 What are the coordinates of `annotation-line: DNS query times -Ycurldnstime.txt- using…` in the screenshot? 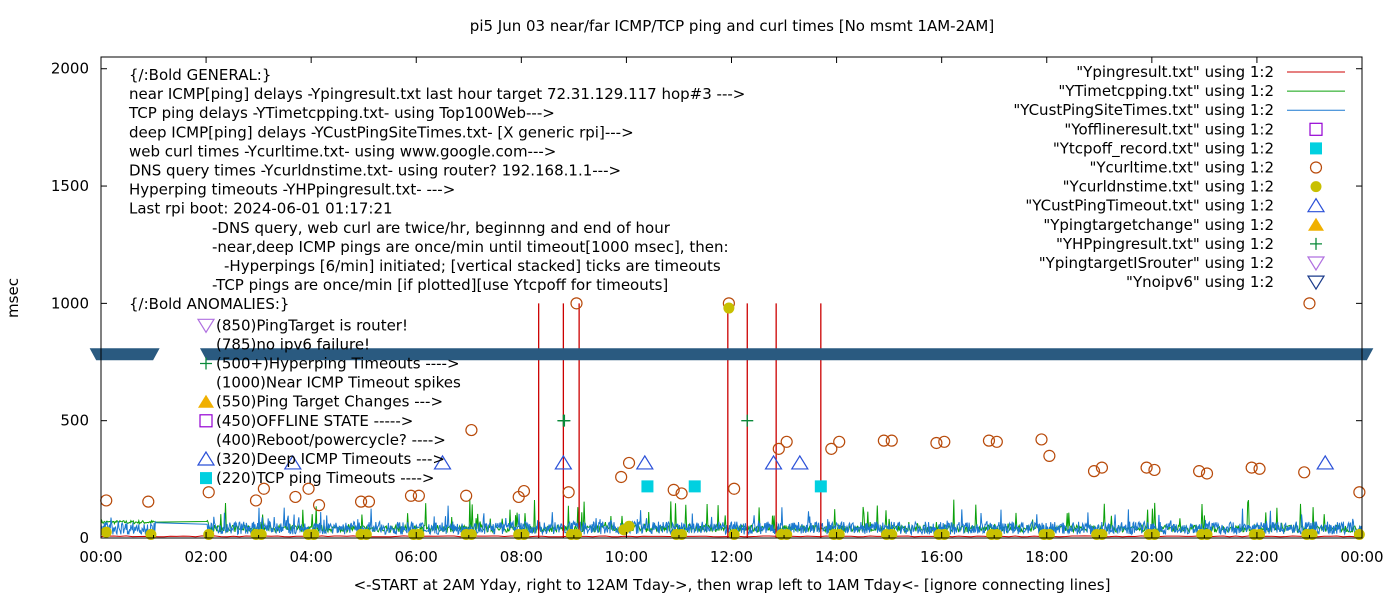 It's located at (375, 171).